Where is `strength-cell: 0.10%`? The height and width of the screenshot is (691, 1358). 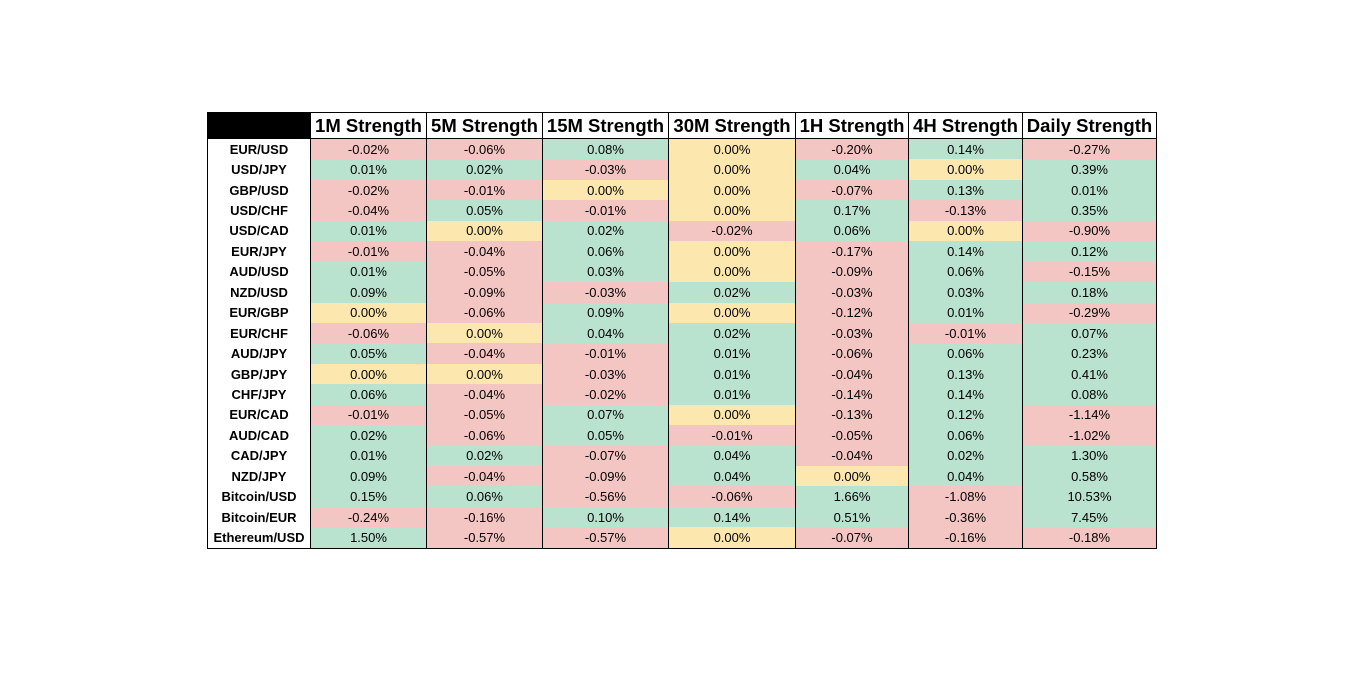 strength-cell: 0.10% is located at coordinates (605, 517).